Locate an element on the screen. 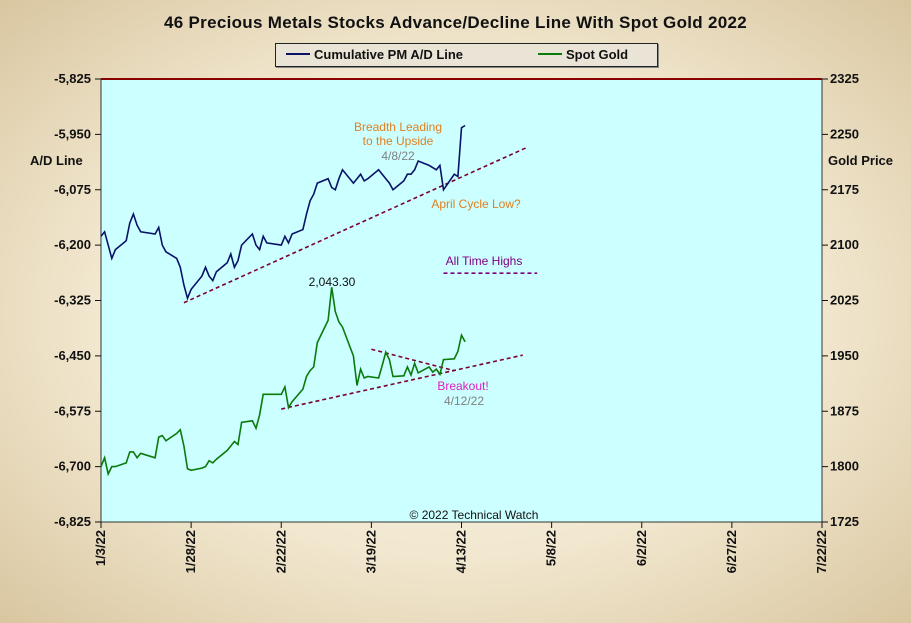 The height and width of the screenshot is (623, 911). y-axis-right: 2325 2250 2175 2100 2025 1950 1875 1800 1725 is located at coordinates (840, 300).